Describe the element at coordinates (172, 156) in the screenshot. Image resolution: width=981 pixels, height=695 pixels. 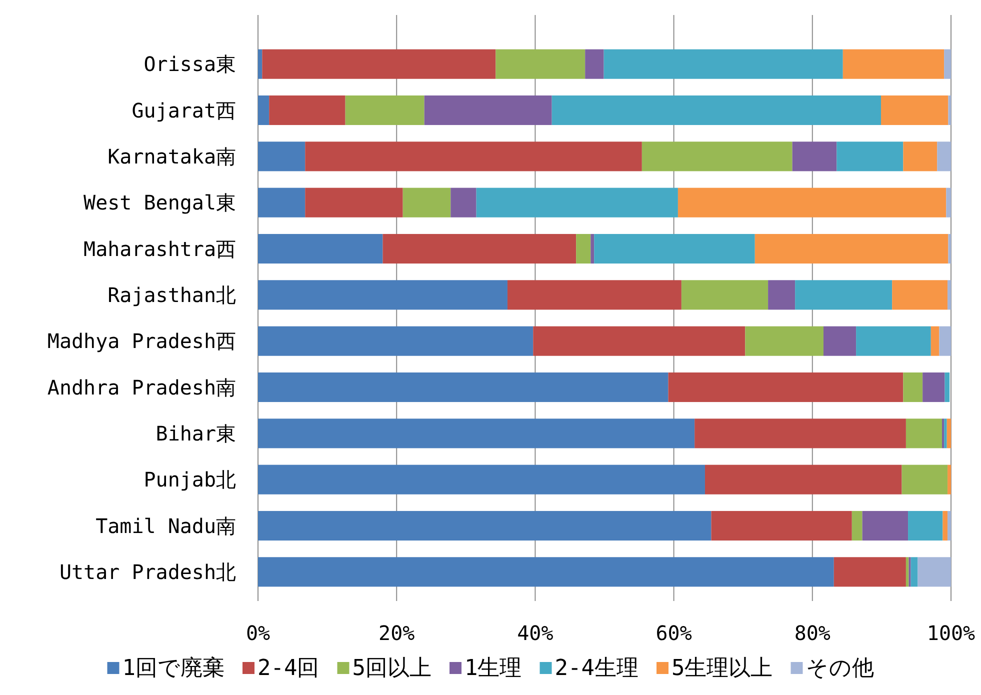
I see `y-tick-label: Karnataka南` at that location.